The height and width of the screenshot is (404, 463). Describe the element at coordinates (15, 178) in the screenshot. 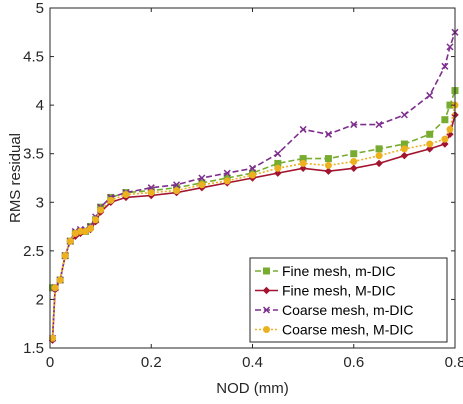

I see `y-axis-label: RMS residual` at that location.